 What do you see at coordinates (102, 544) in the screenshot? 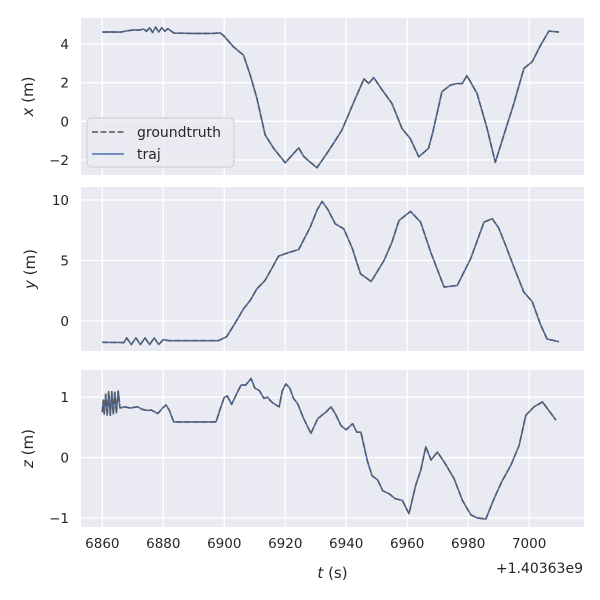
I see `x-tick-label: 6860` at bounding box center [102, 544].